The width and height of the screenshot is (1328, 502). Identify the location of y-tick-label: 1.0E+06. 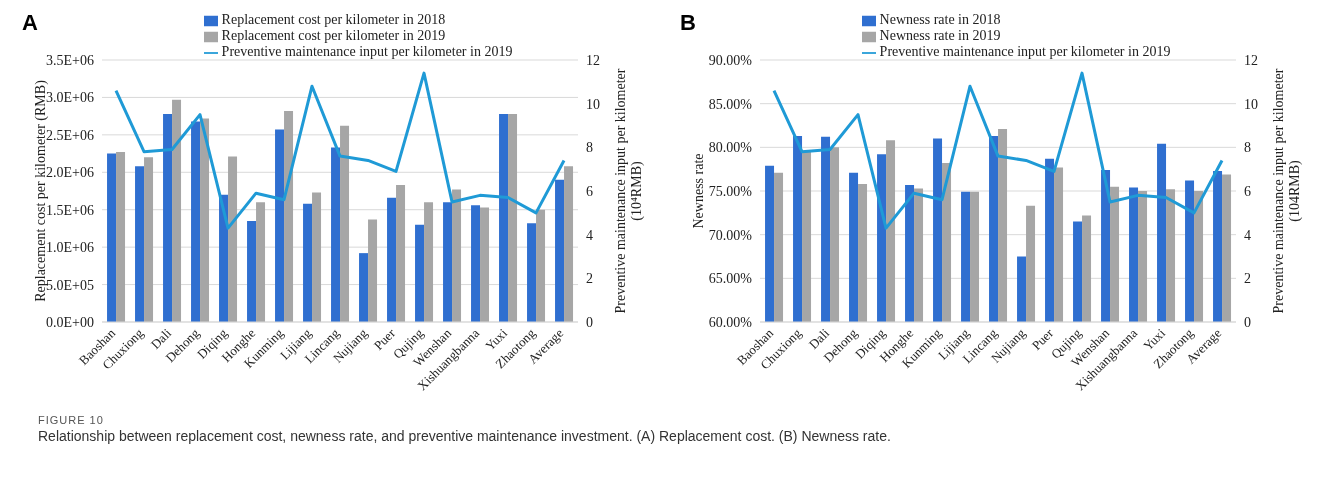
(70, 248).